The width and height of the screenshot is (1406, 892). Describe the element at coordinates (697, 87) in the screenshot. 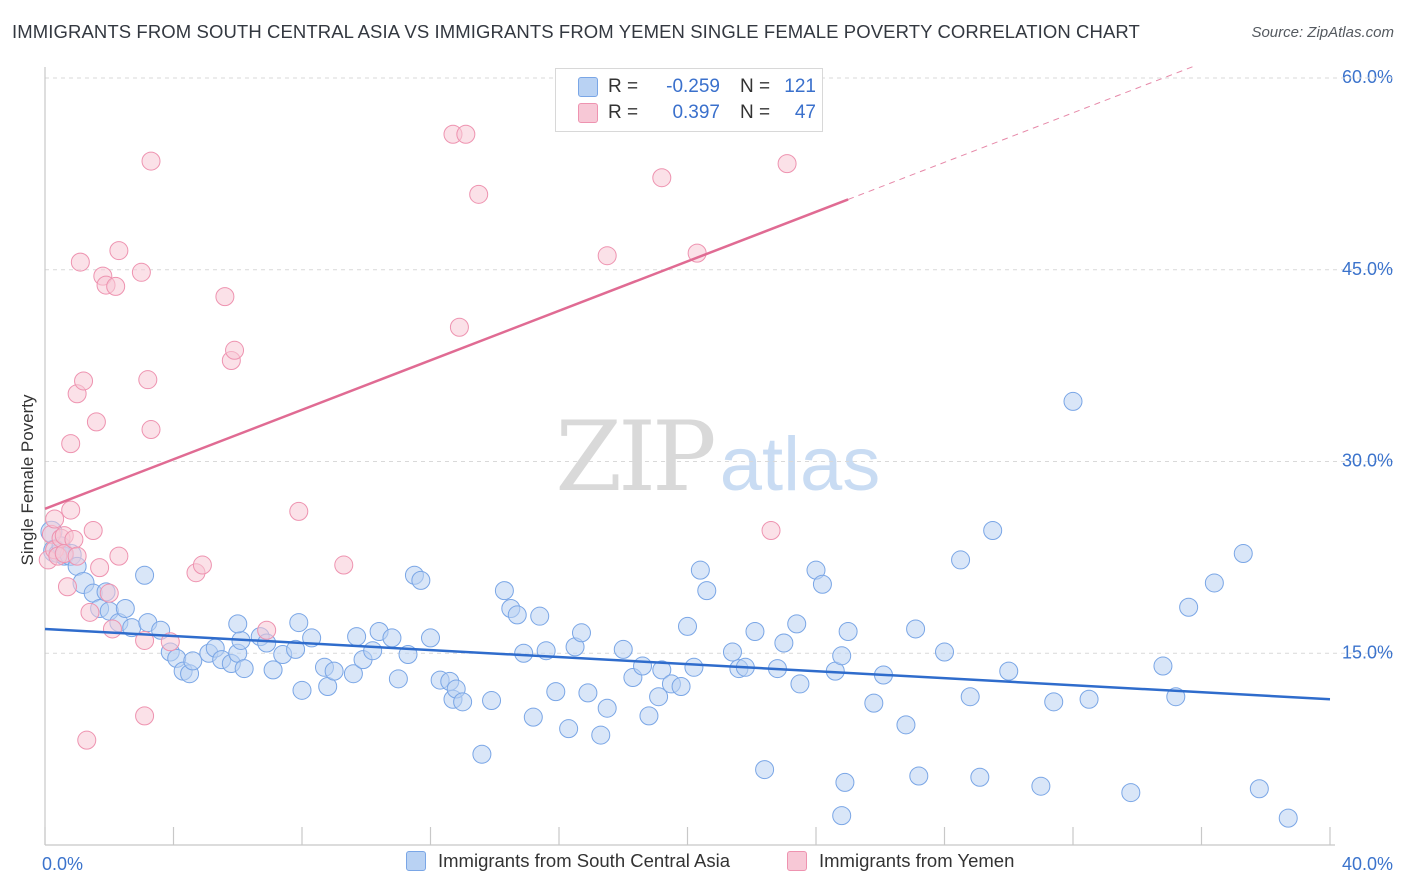

I see `legend-row-blue: R = -0.259 N = 121` at that location.